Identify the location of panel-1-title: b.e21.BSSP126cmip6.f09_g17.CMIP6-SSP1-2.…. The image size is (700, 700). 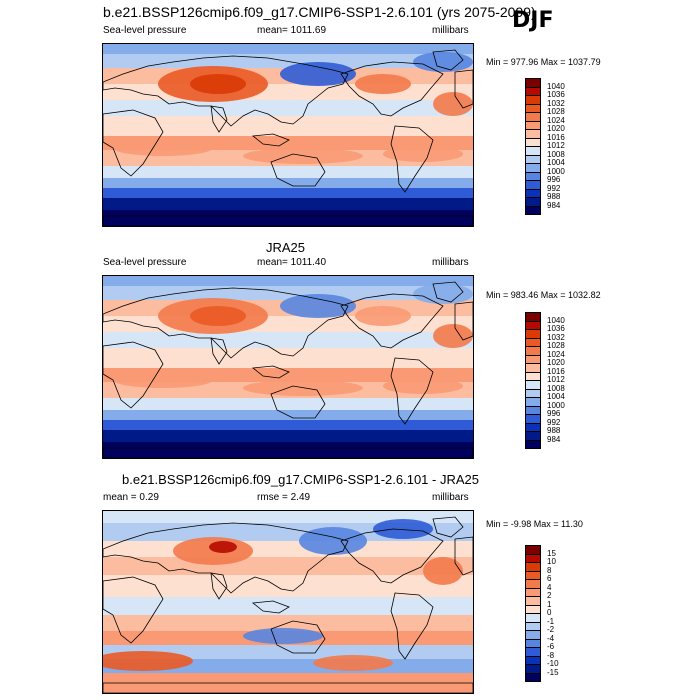
(319, 12).